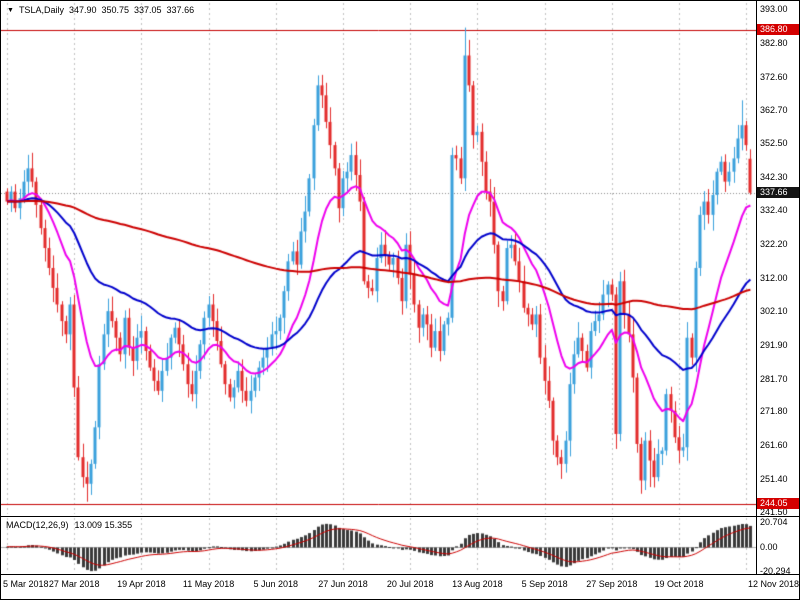  What do you see at coordinates (774, 310) in the screenshot?
I see `price-axis-label: 302.10` at bounding box center [774, 310].